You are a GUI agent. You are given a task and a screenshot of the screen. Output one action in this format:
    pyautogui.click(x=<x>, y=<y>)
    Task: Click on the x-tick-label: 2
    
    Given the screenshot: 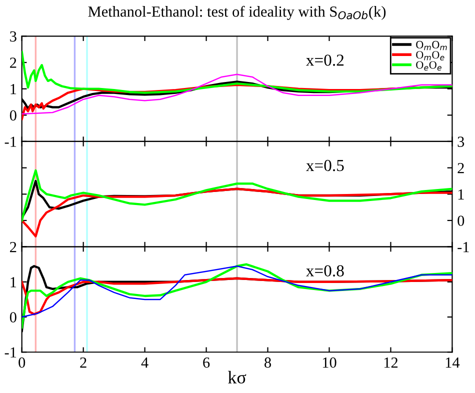 What is the action you would take?
    pyautogui.click(x=83, y=362)
    